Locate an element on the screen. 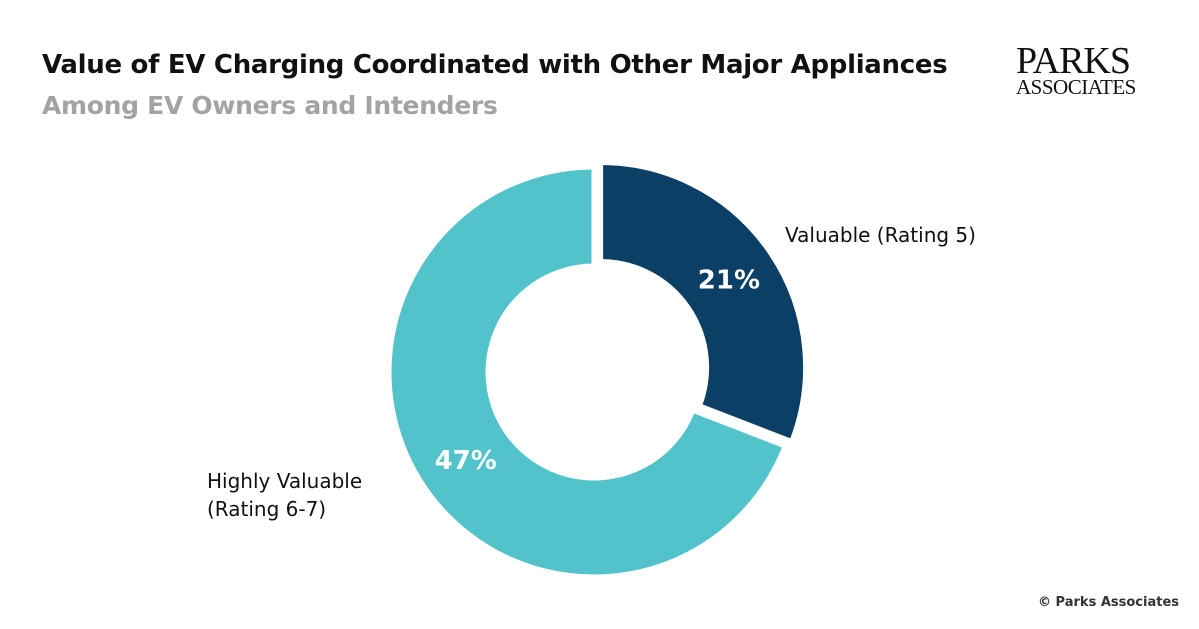 The height and width of the screenshot is (629, 1199). slice-category-label-valuable: Valuable (Rating 5) is located at coordinates (880, 235).